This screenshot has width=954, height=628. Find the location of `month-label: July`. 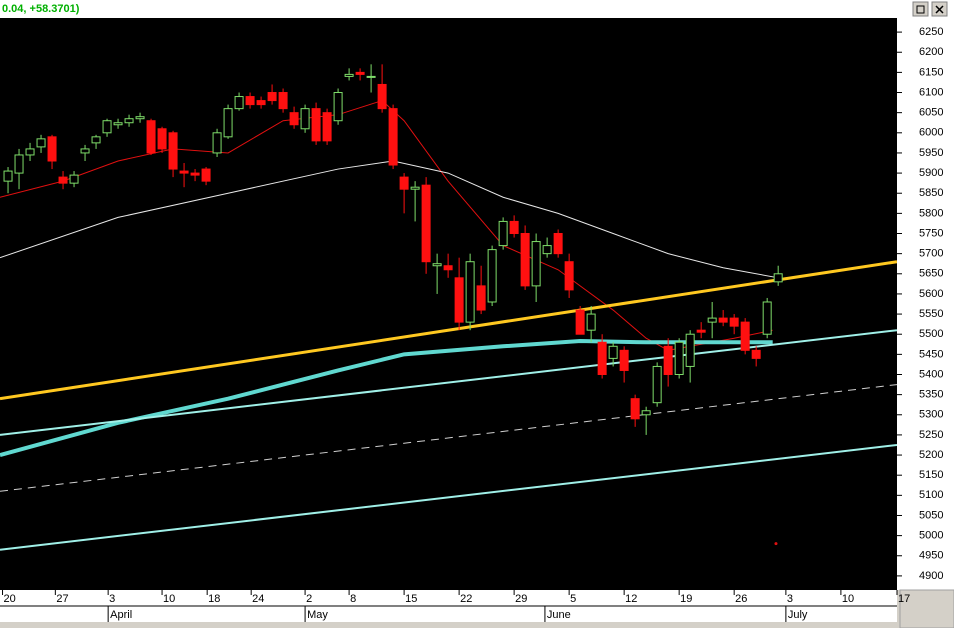

month-label: July is located at coordinates (798, 615).